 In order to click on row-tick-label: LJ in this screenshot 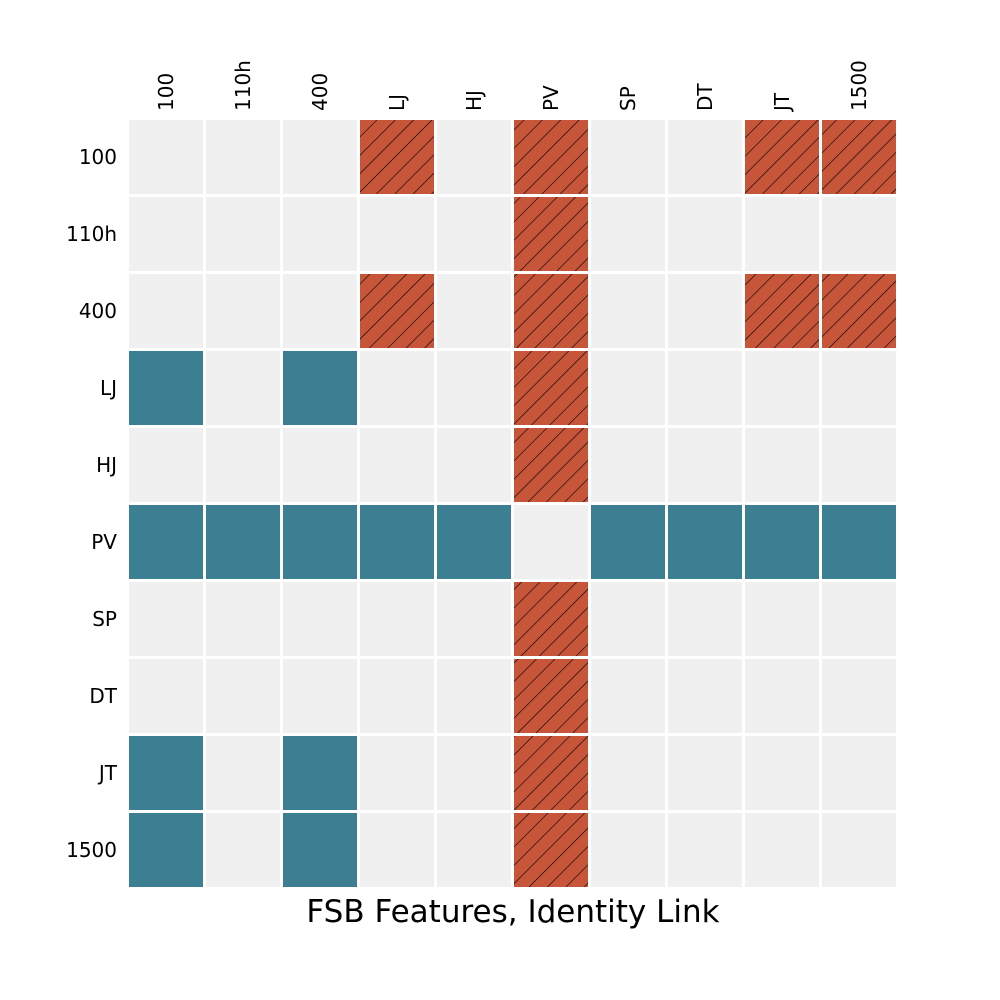, I will do `click(108, 388)`.